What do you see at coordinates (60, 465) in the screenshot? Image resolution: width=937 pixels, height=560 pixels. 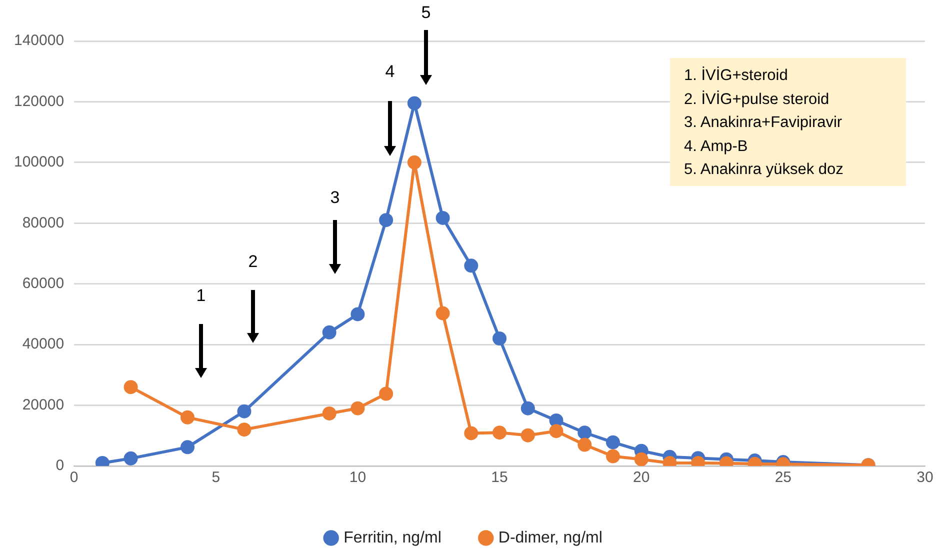 I see `y-tick-label: 0` at bounding box center [60, 465].